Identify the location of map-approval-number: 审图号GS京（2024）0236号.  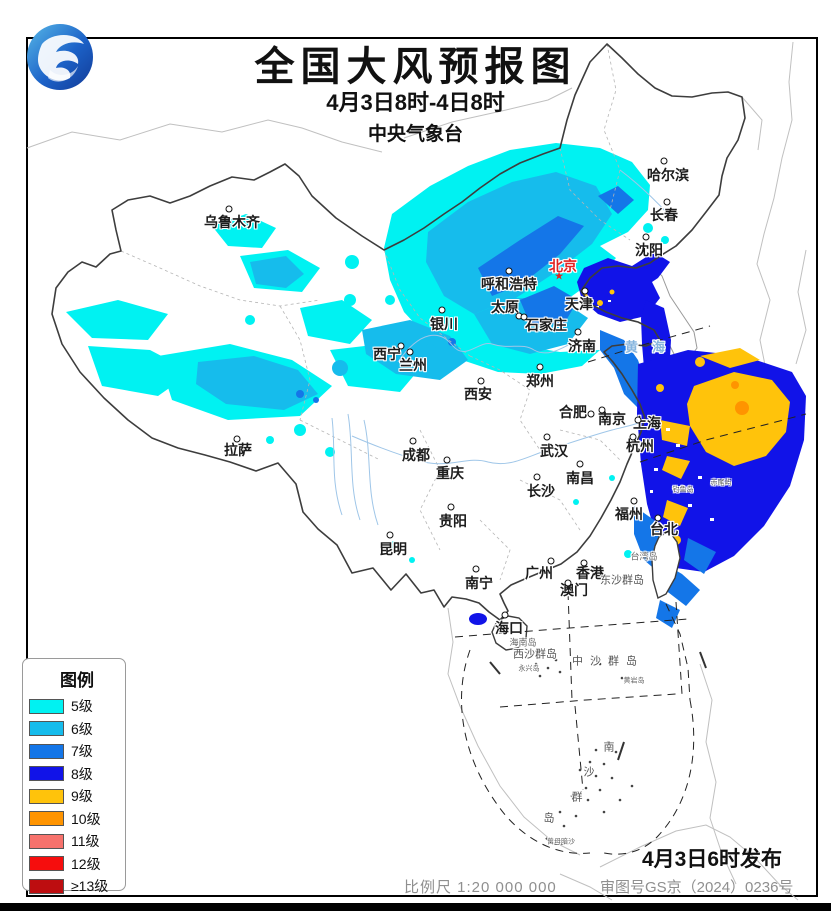
(697, 887).